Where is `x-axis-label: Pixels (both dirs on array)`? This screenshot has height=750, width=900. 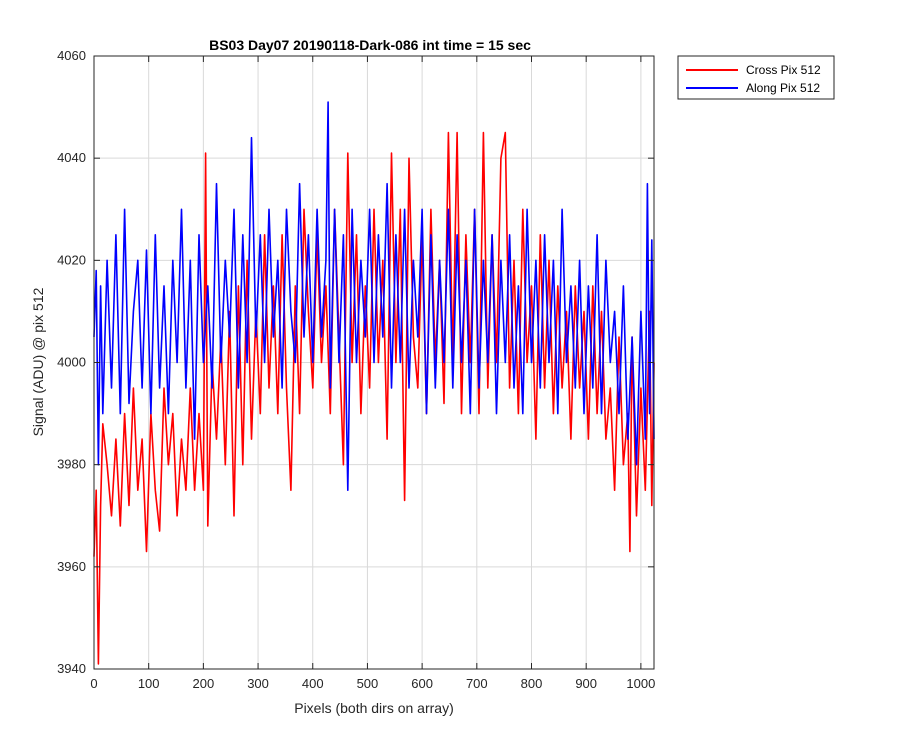
x-axis-label: Pixels (both dirs on array) is located at coordinates (374, 708).